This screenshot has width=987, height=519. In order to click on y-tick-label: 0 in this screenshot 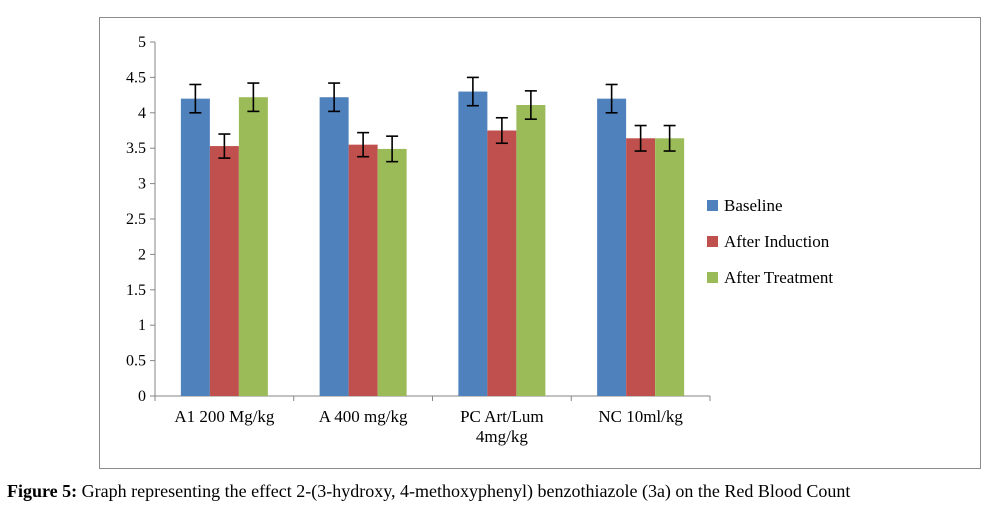, I will do `click(142, 396)`.